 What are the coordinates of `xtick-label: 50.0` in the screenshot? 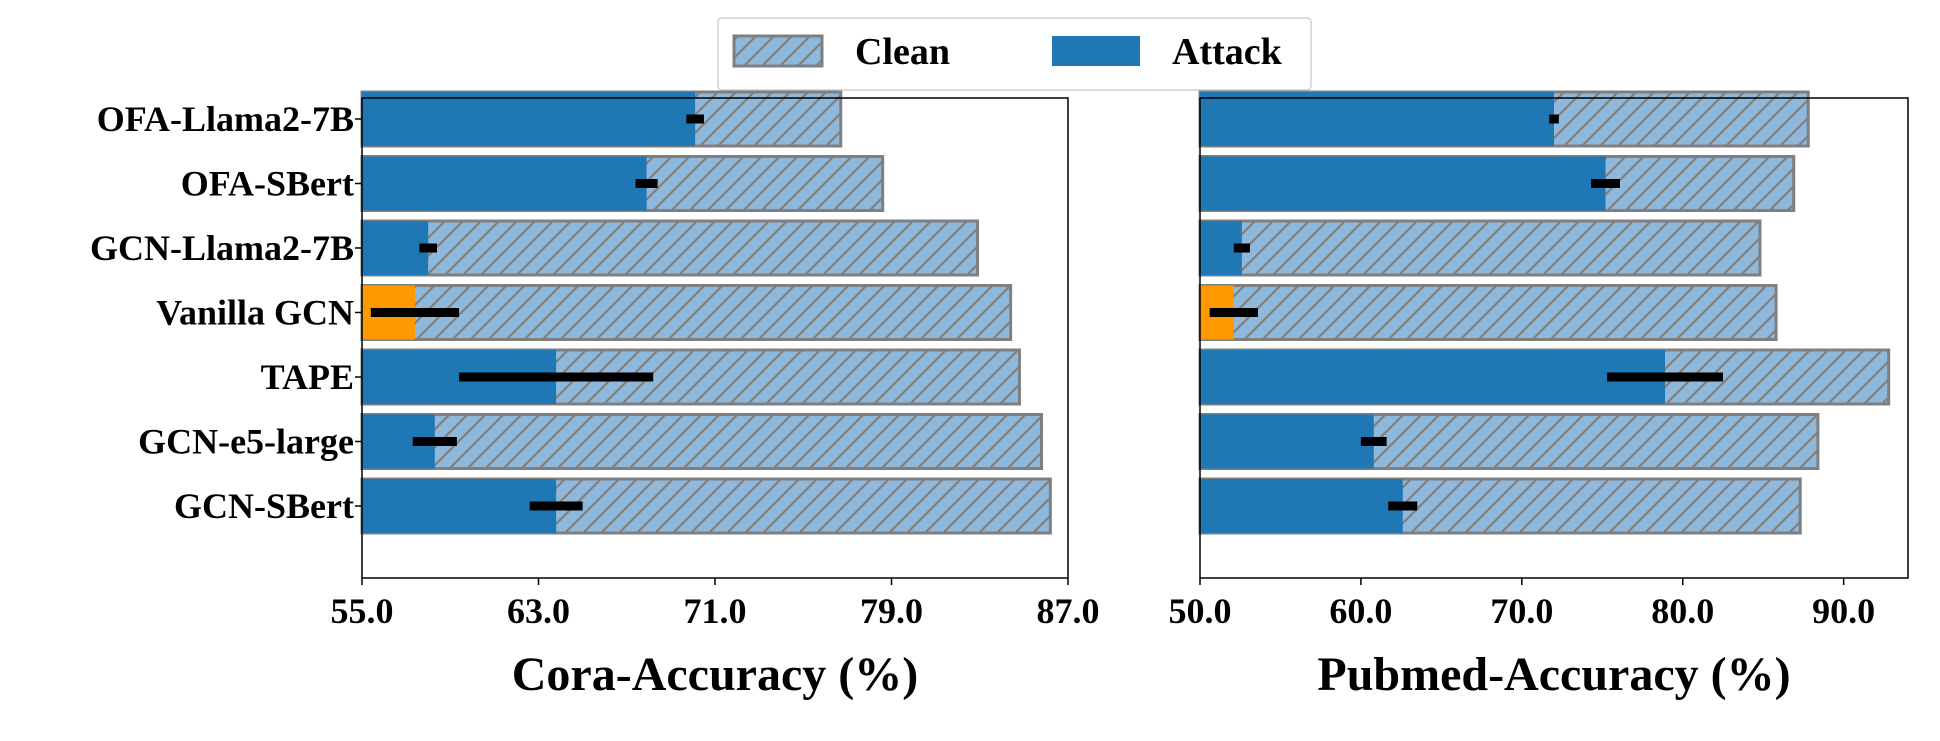 It's located at (1200, 611).